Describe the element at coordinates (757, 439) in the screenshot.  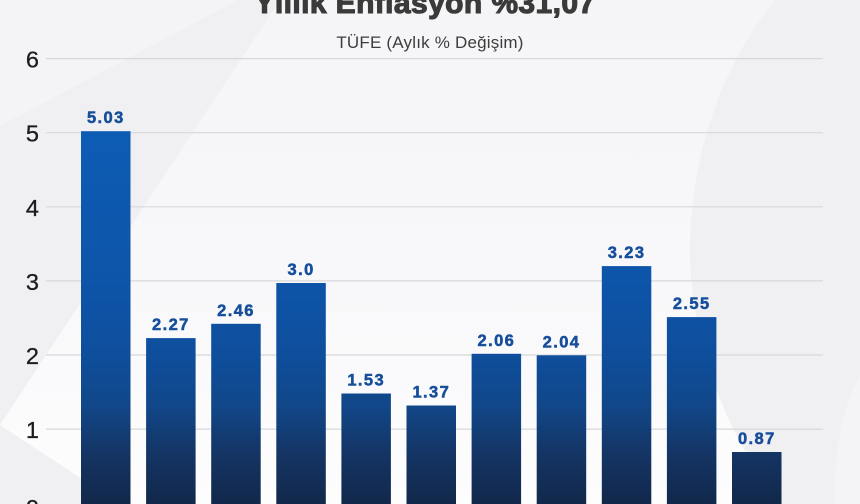
I see `svg-text: 0.87` at that location.